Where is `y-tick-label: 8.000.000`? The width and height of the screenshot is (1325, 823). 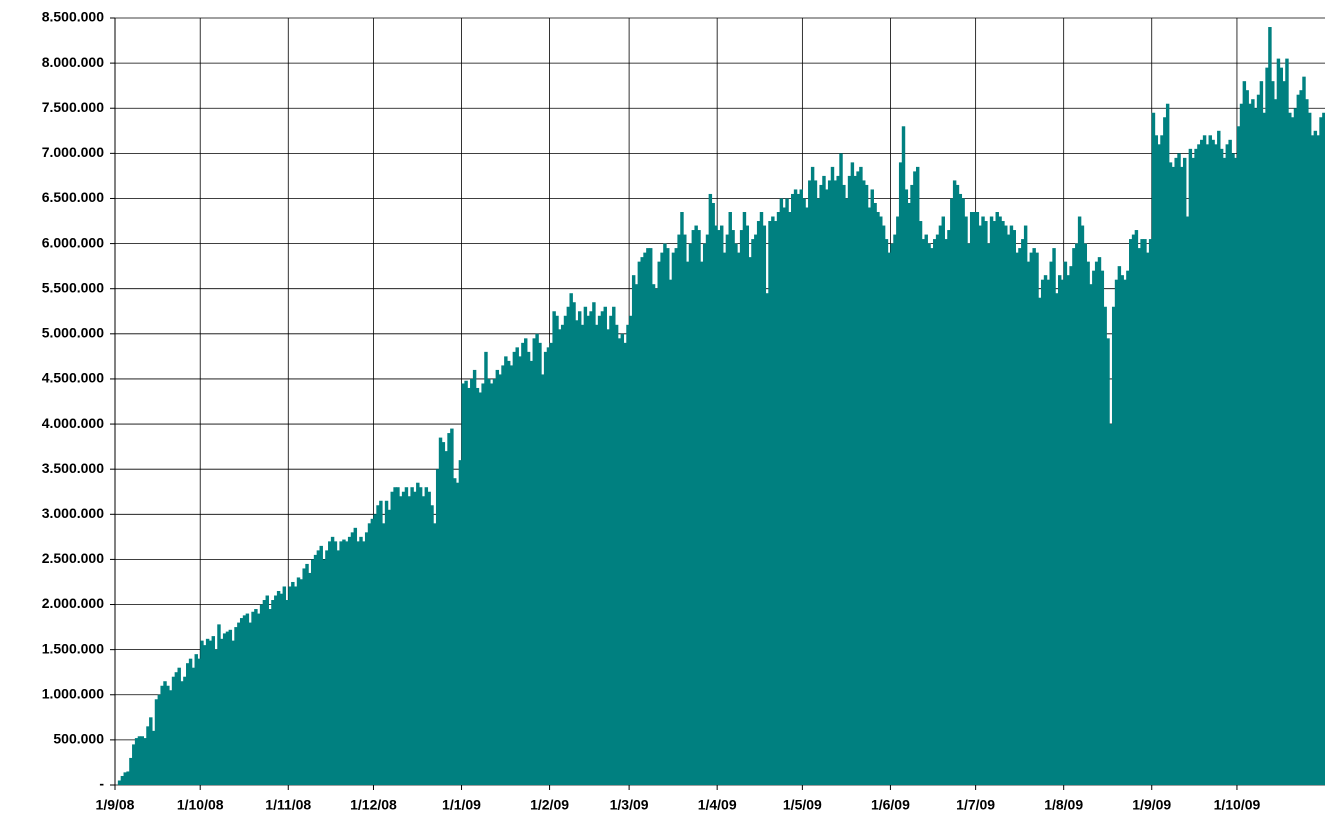
y-tick-label: 8.000.000 is located at coordinates (73, 62).